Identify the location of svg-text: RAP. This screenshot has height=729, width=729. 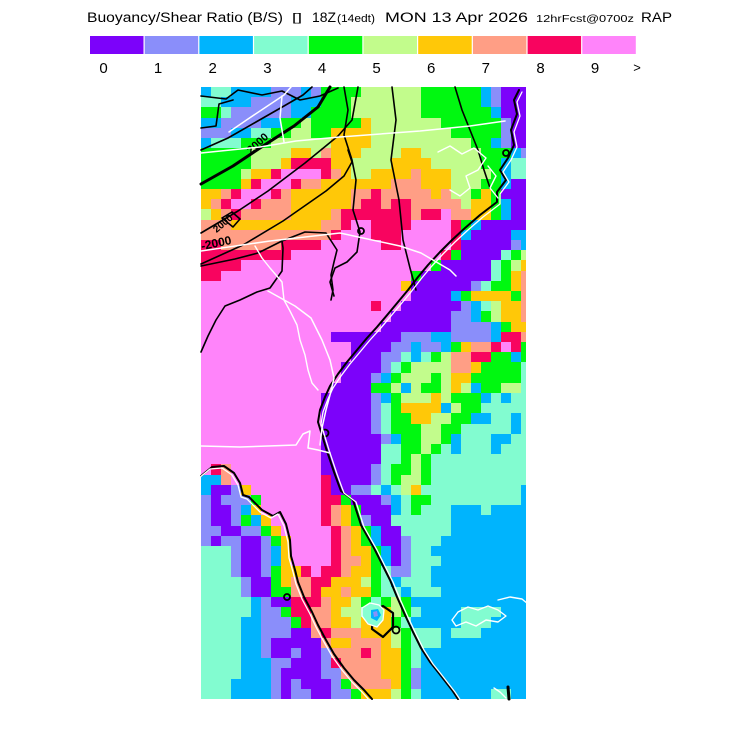
(656, 17).